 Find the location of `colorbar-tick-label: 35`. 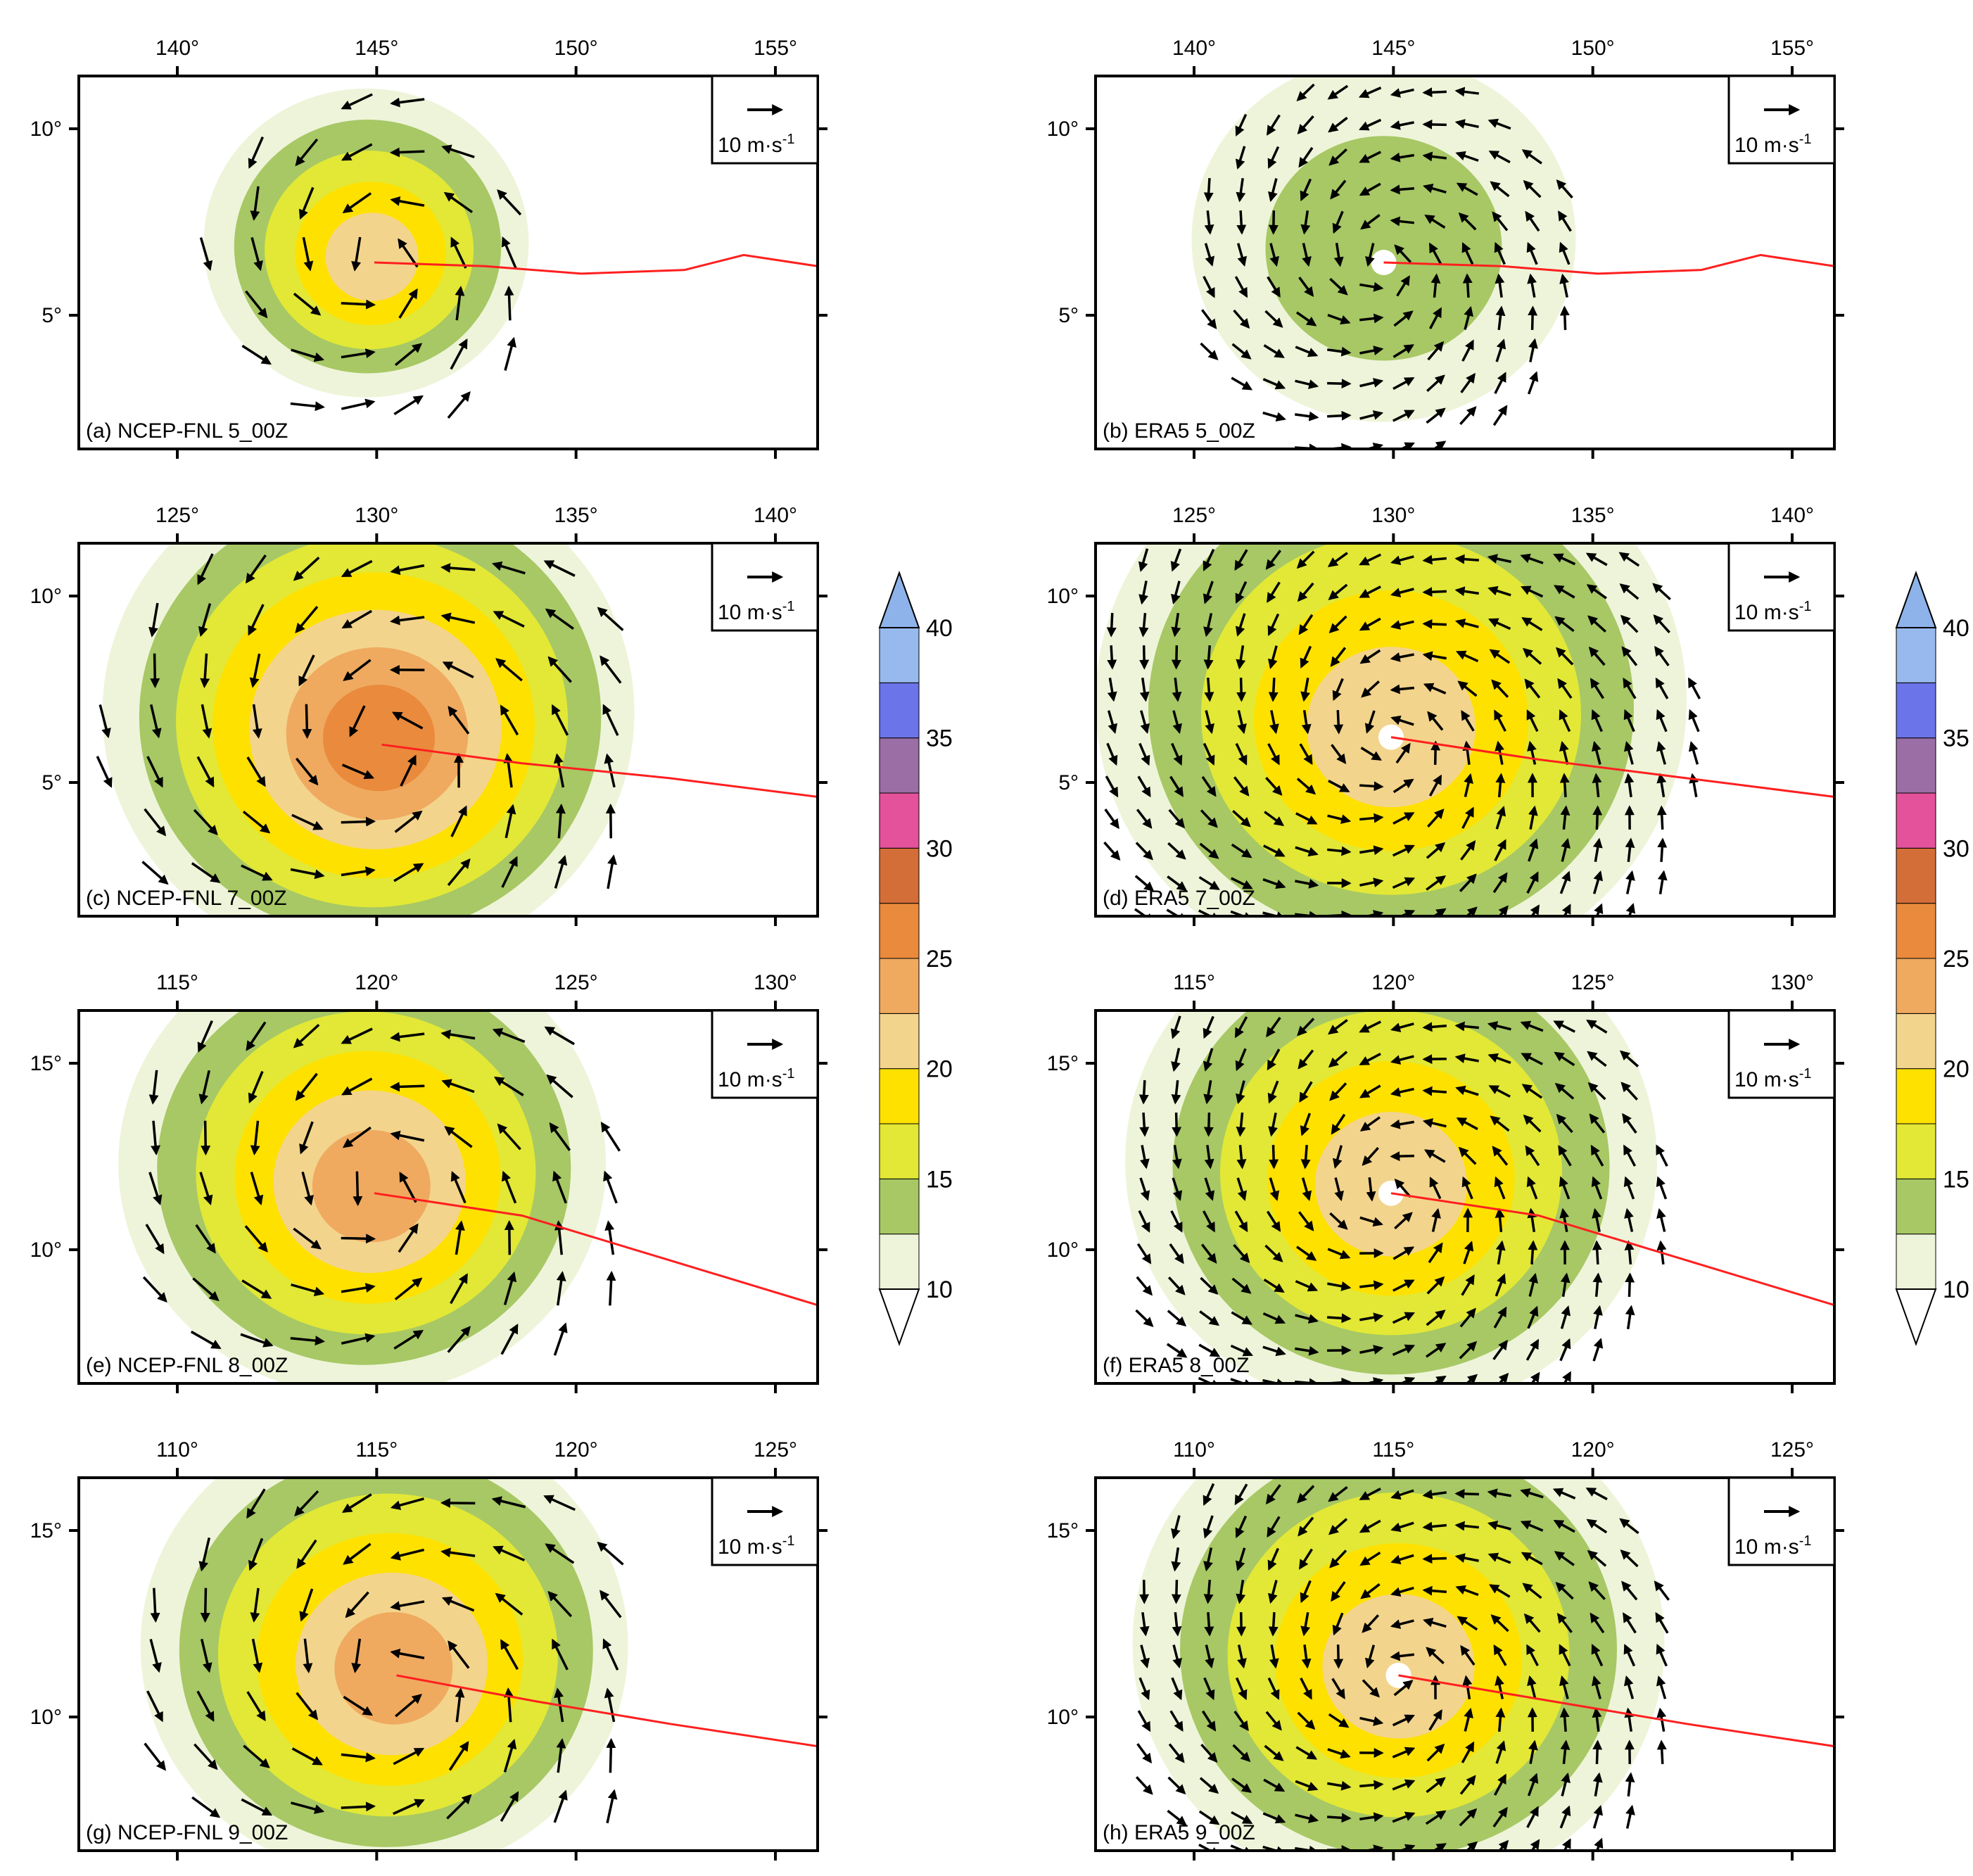

colorbar-tick-label: 35 is located at coordinates (939, 738).